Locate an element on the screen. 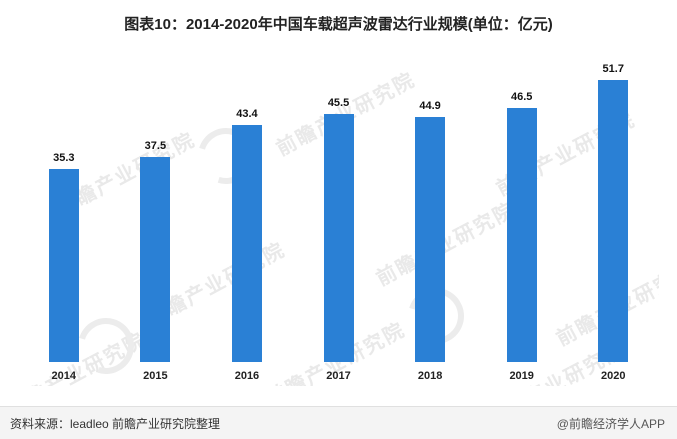 The width and height of the screenshot is (677, 439). bar-column: 35.3 2014 is located at coordinates (64, 269).